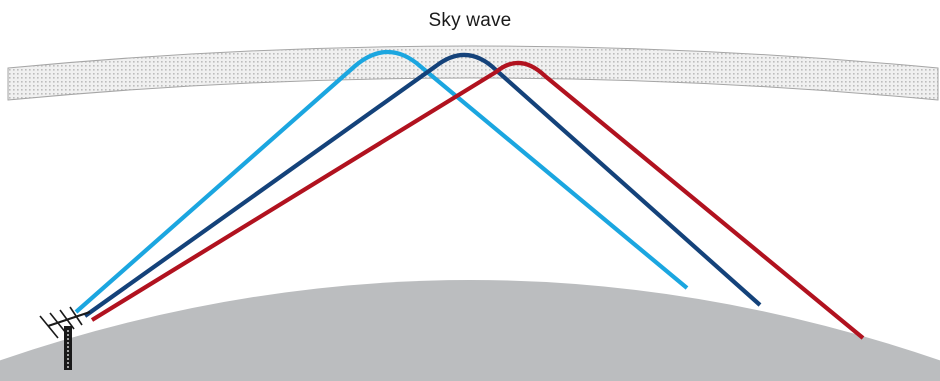 This screenshot has width=940, height=381. What do you see at coordinates (473, 73) in the screenshot?
I see `ionosphere-layer` at bounding box center [473, 73].